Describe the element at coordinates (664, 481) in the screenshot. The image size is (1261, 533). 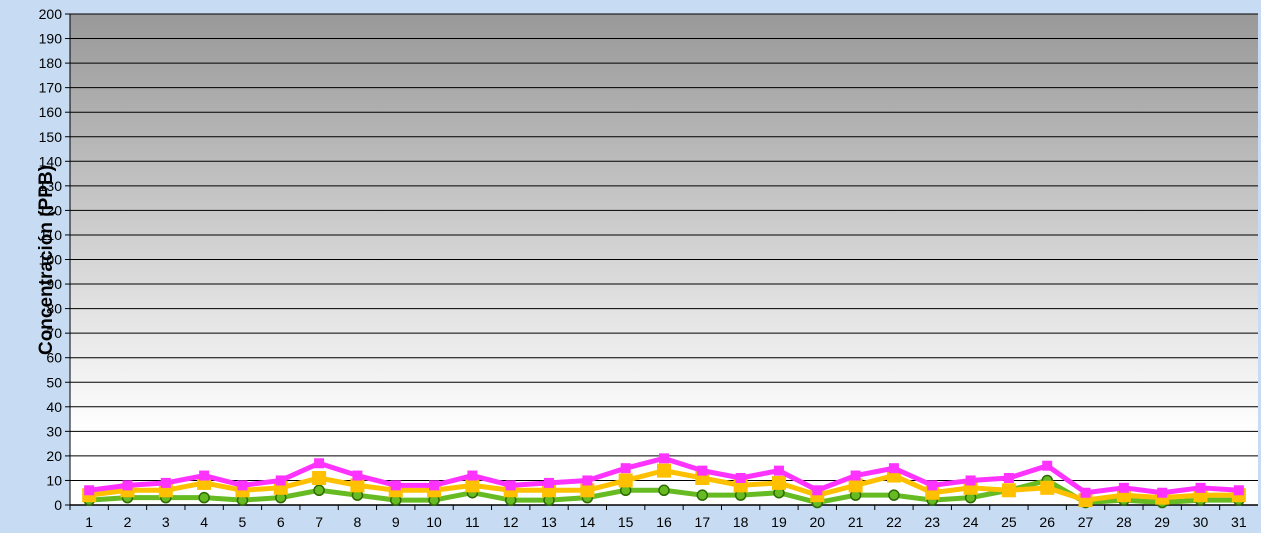
I see `series-layer` at that location.